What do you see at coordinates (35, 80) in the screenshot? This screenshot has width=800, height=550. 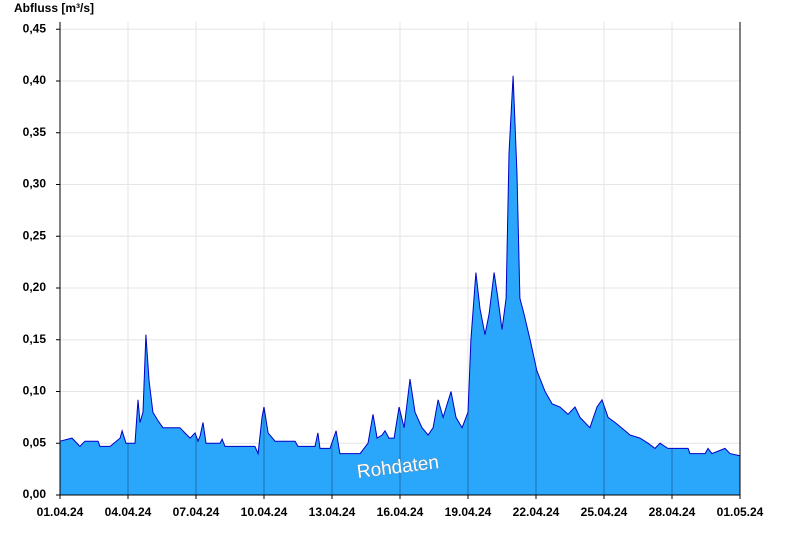 I see `y-tick-label: 0,40` at bounding box center [35, 80].